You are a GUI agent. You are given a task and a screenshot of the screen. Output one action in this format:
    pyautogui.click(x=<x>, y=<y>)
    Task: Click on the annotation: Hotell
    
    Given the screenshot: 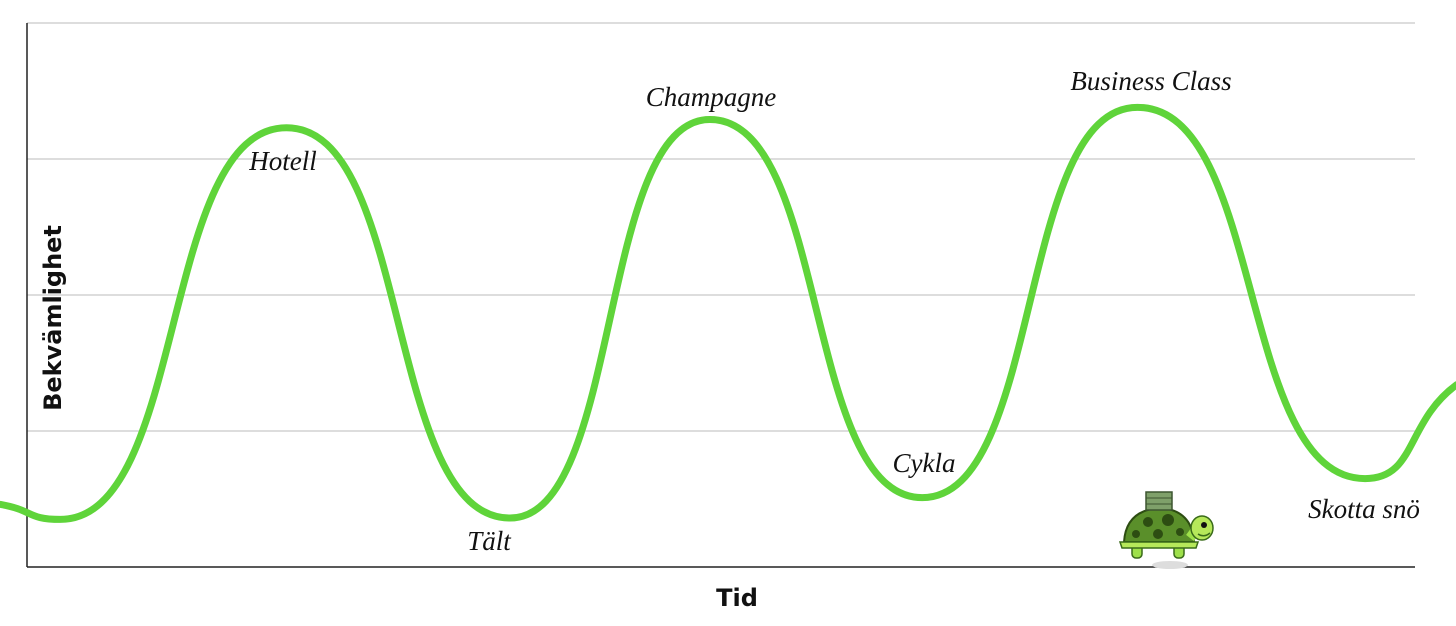 What is the action you would take?
    pyautogui.click(x=282, y=161)
    